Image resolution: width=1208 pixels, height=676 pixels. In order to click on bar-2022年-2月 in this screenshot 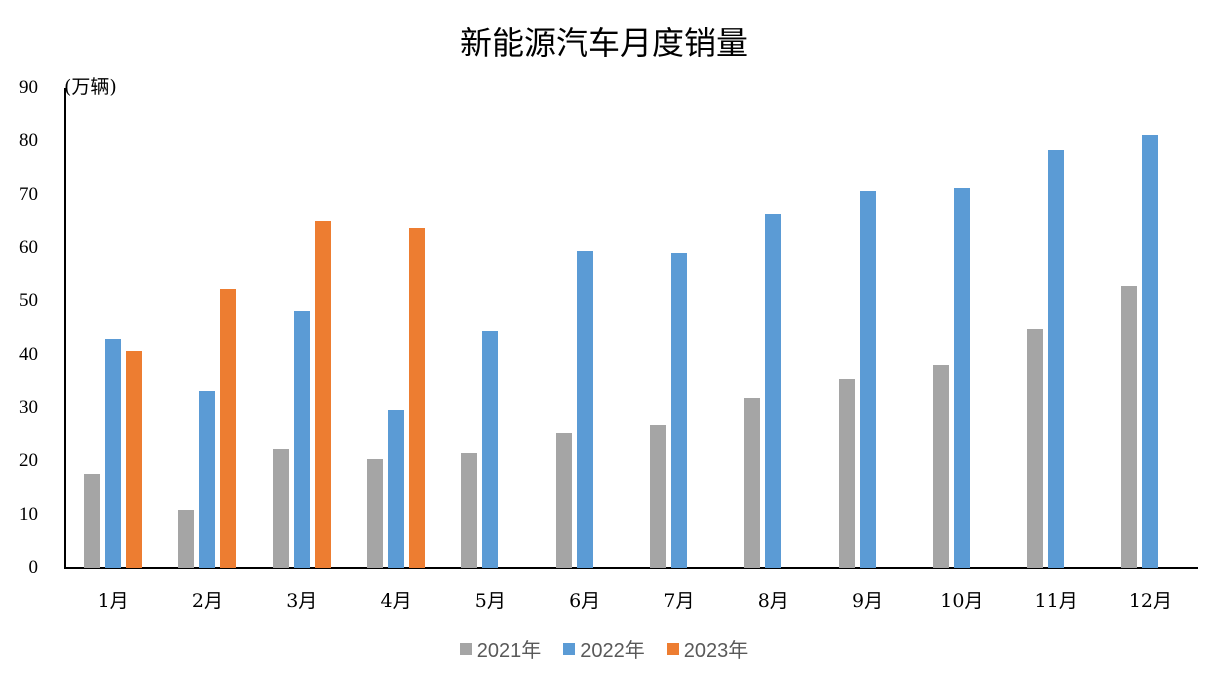, I will do `click(207, 479)`.